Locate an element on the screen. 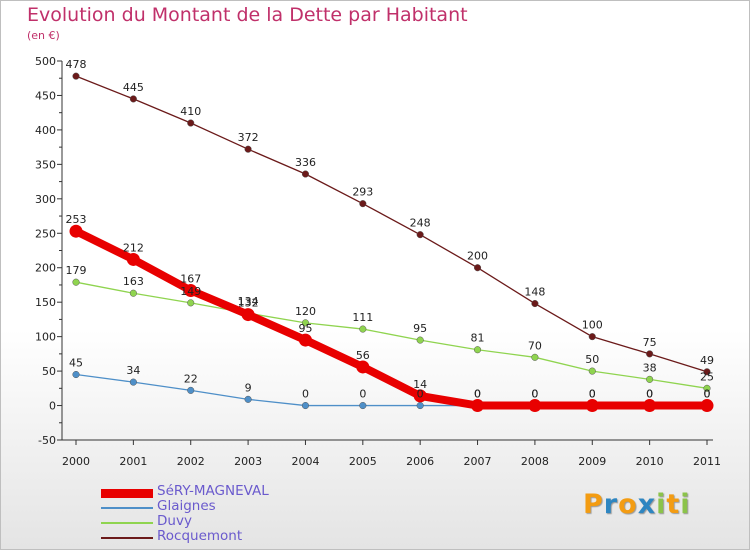  data-label: 253 is located at coordinates (76, 219).